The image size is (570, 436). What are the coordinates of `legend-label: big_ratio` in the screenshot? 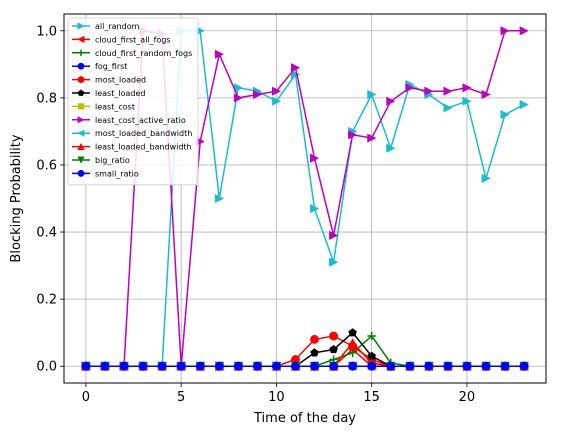 It's located at (112, 160).